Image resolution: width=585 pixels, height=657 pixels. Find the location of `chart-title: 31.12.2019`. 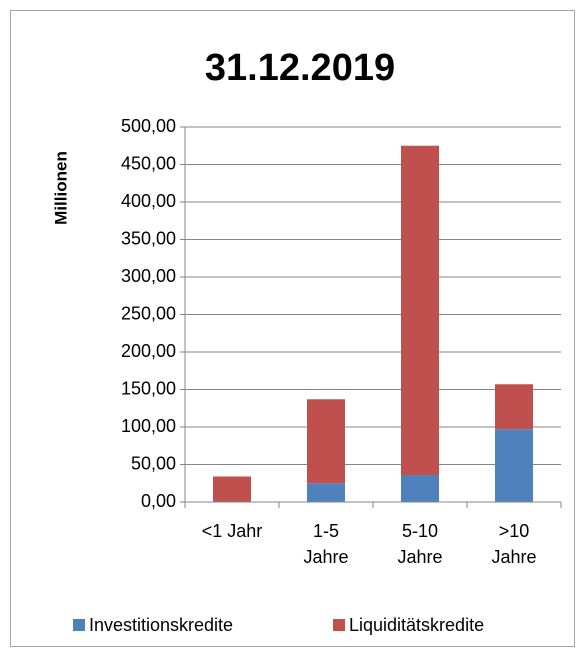

chart-title: 31.12.2019 is located at coordinates (300, 68).